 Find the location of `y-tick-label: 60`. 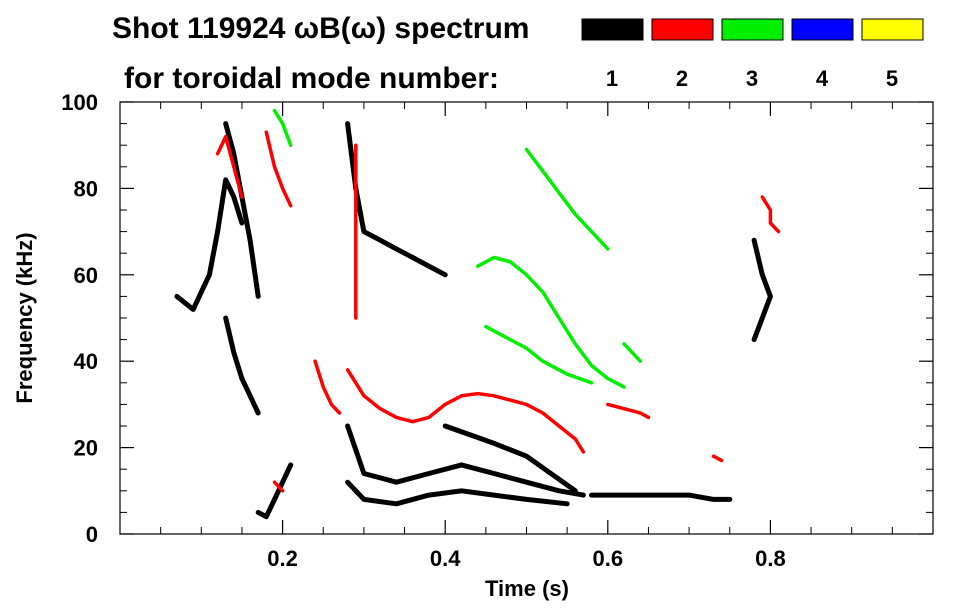

y-tick-label: 60 is located at coordinates (86, 275).